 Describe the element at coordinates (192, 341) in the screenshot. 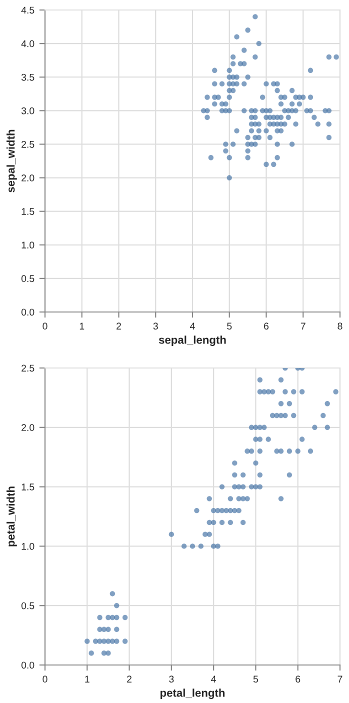

I see `x-axis-title: sepal_length` at that location.